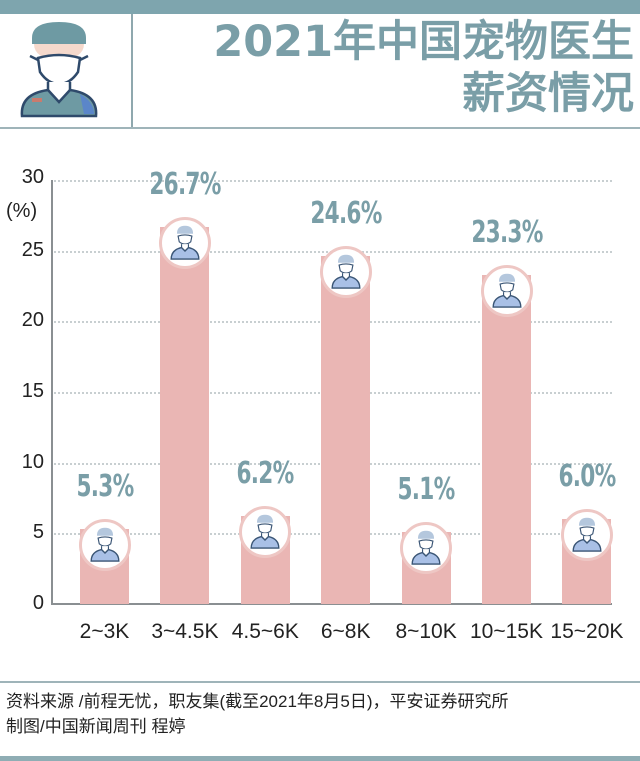 This screenshot has height=761, width=640. Describe the element at coordinates (426, 489) in the screenshot. I see `bar-value-label: 5.1%` at that location.